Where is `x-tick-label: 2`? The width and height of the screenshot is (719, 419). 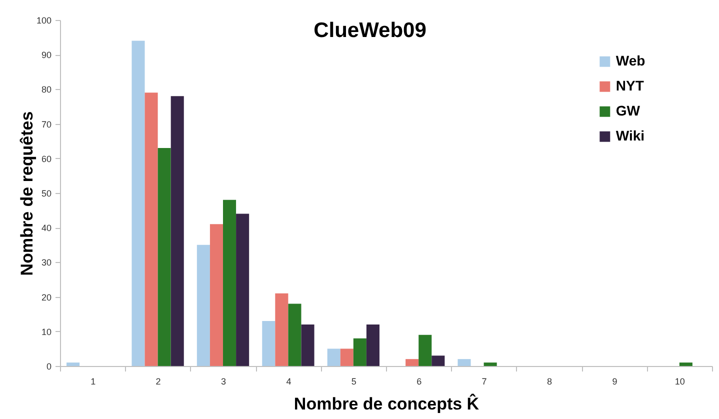 x-tick-label: 2 is located at coordinates (158, 381).